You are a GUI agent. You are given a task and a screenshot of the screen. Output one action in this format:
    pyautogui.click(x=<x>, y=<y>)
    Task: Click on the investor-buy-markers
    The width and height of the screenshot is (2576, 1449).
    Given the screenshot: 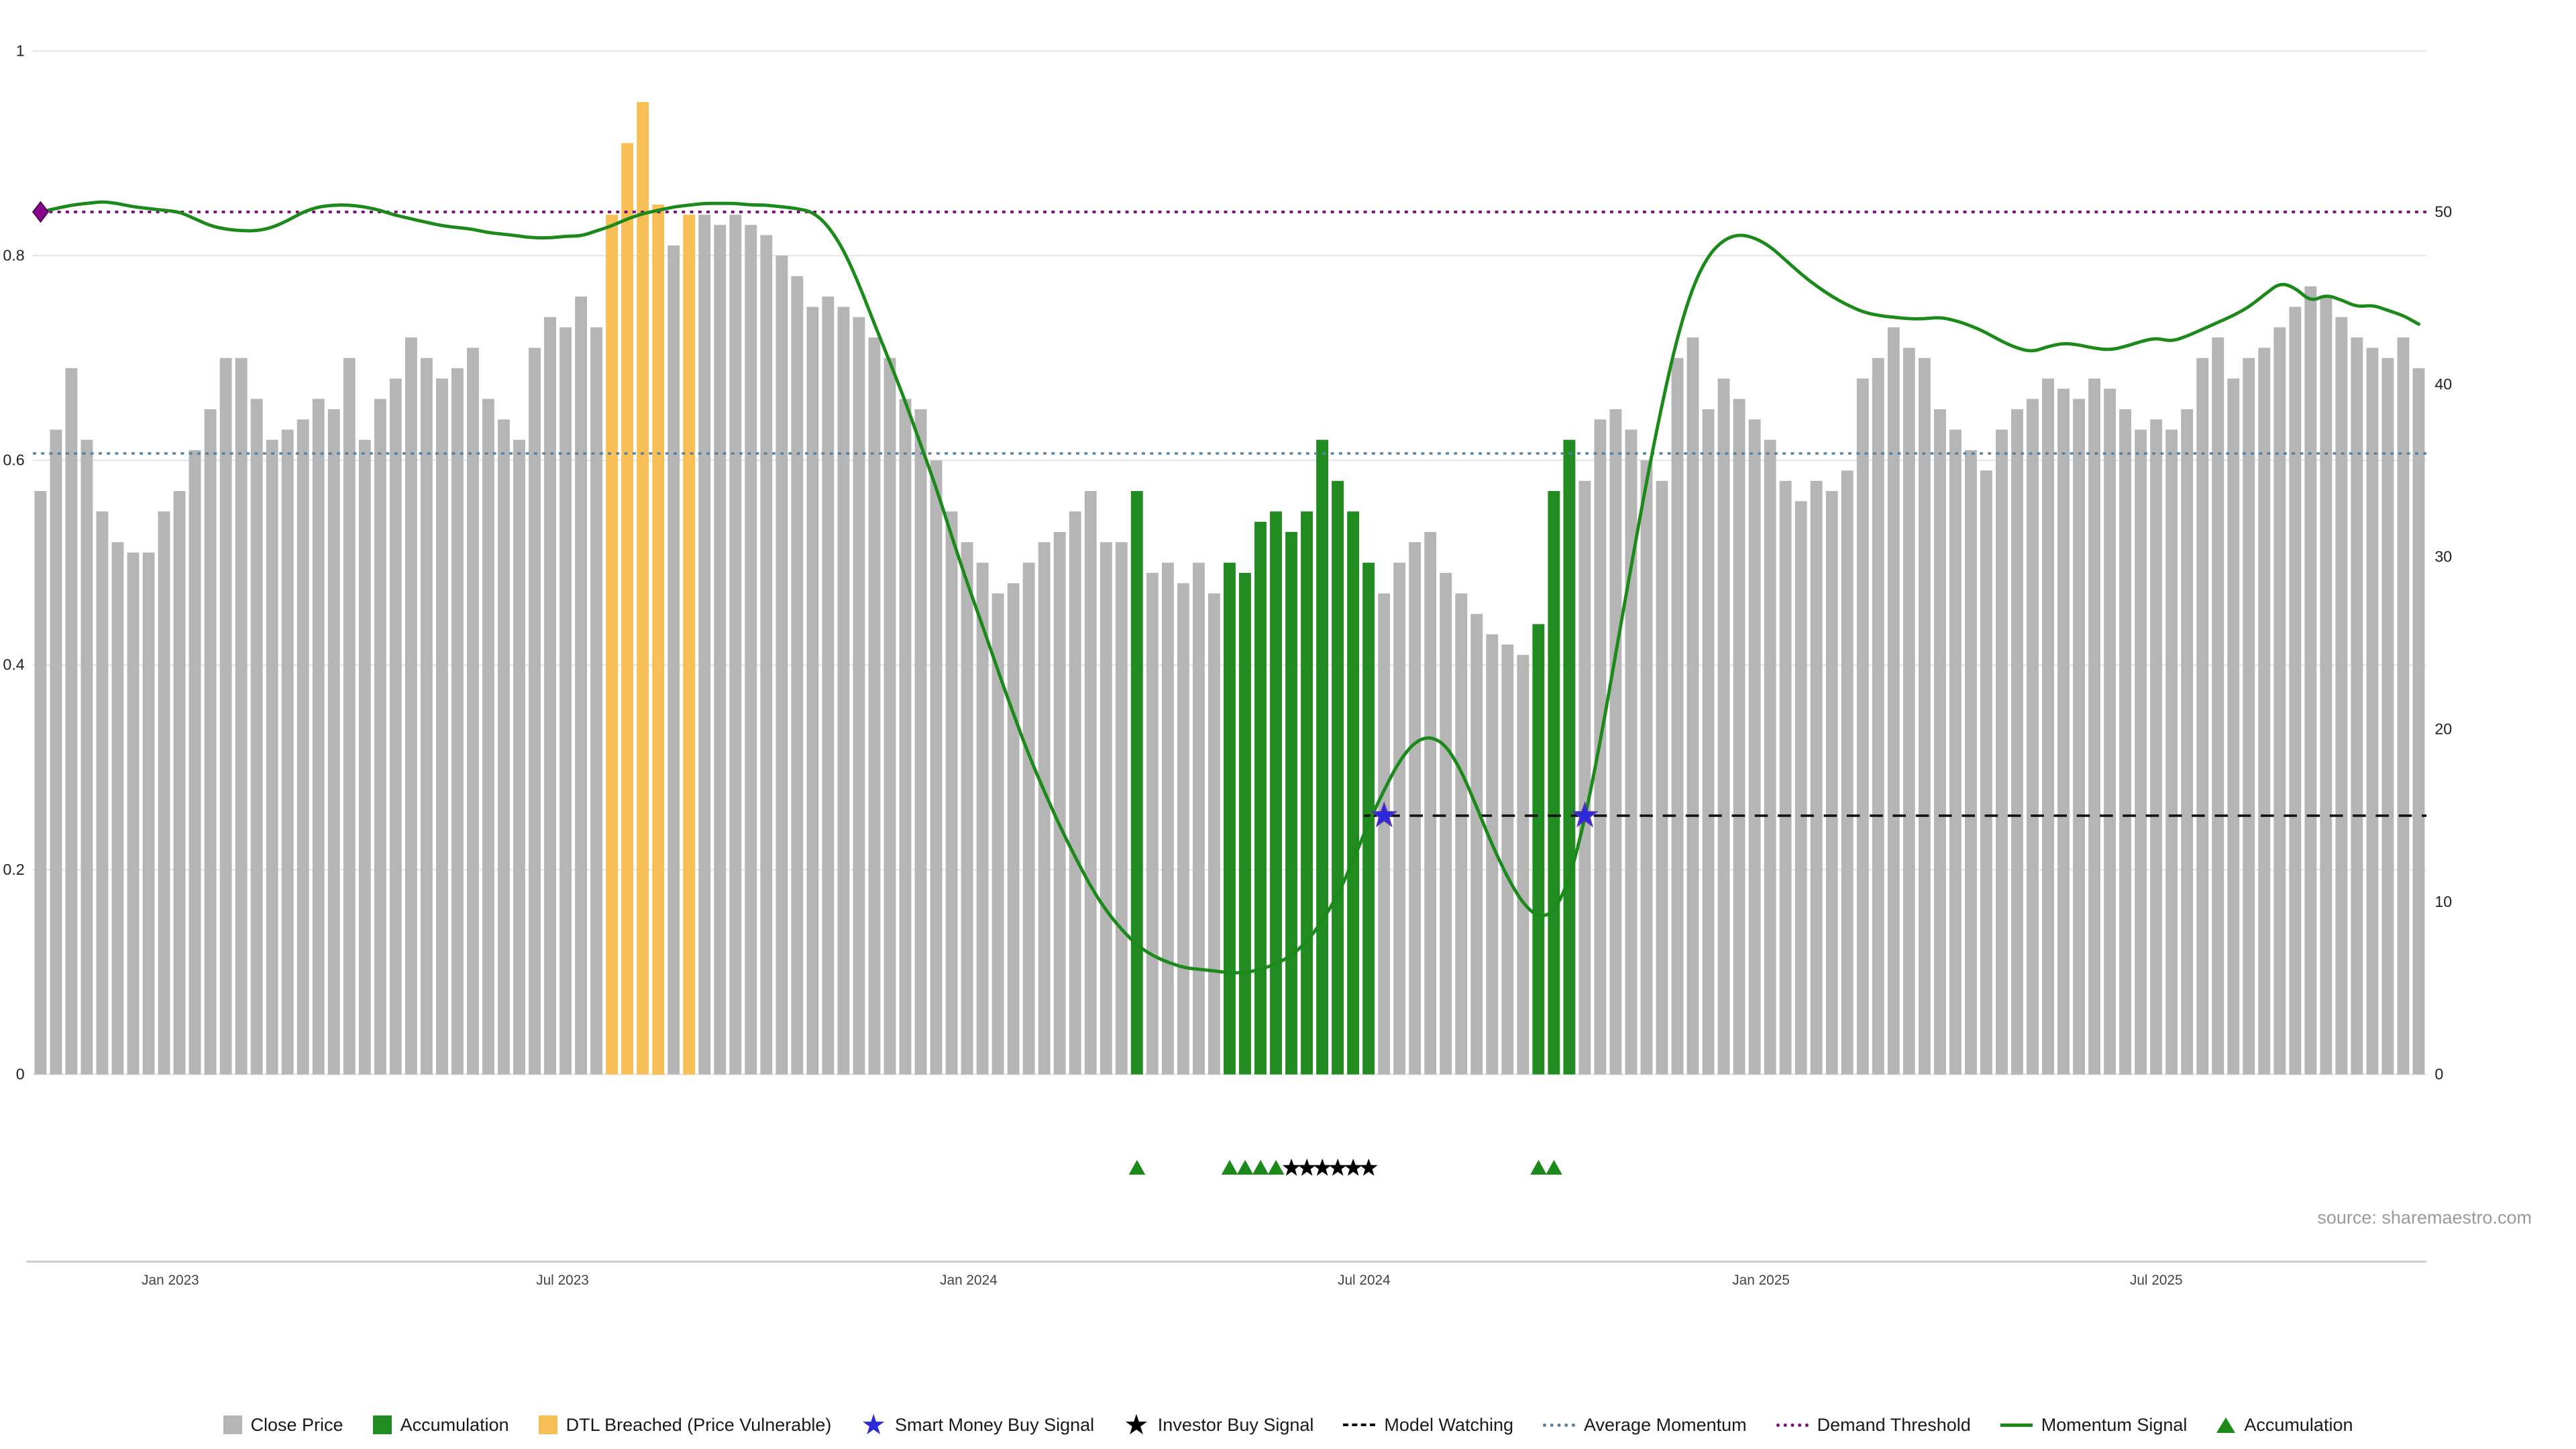 What is the action you would take?
    pyautogui.click(x=1330, y=1167)
    